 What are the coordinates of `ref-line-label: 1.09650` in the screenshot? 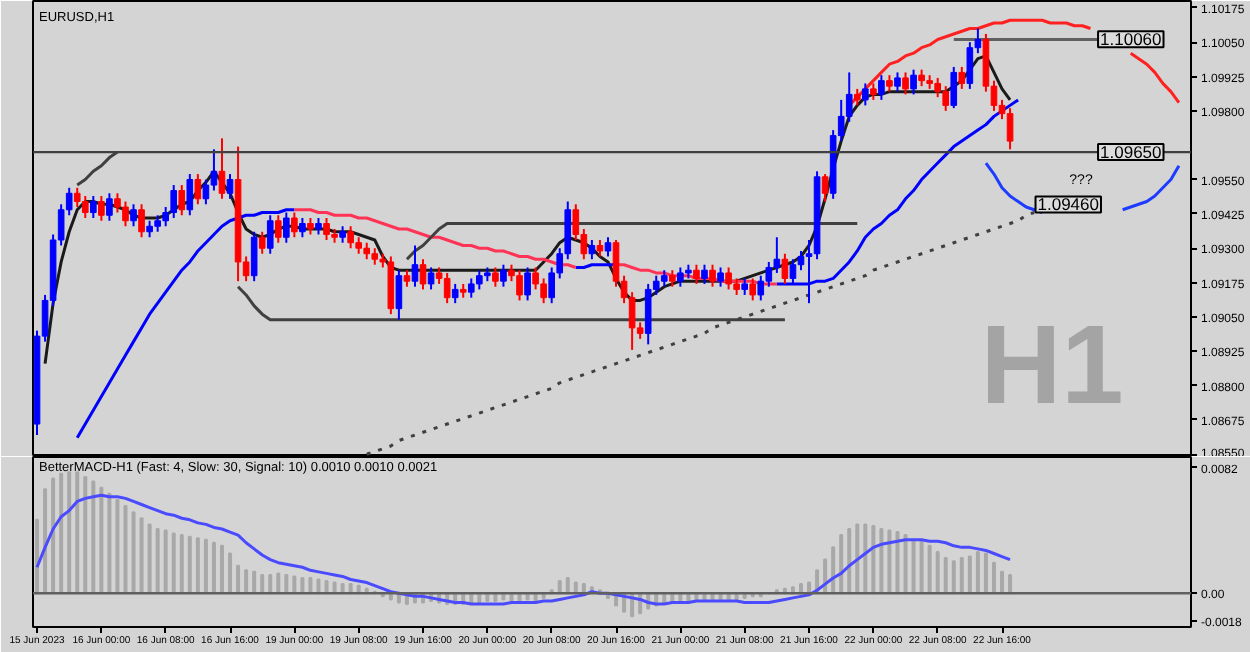 It's located at (1131, 152).